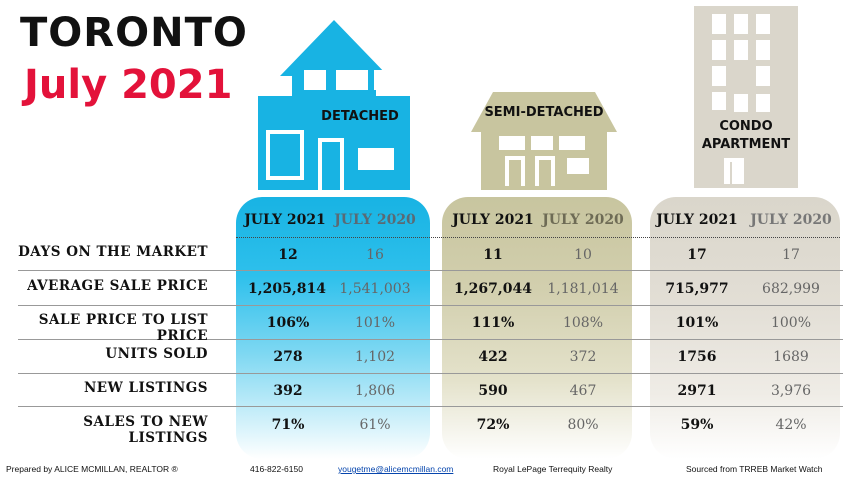 The image size is (853, 480). I want to click on semi-detached-column, so click(537, 328).